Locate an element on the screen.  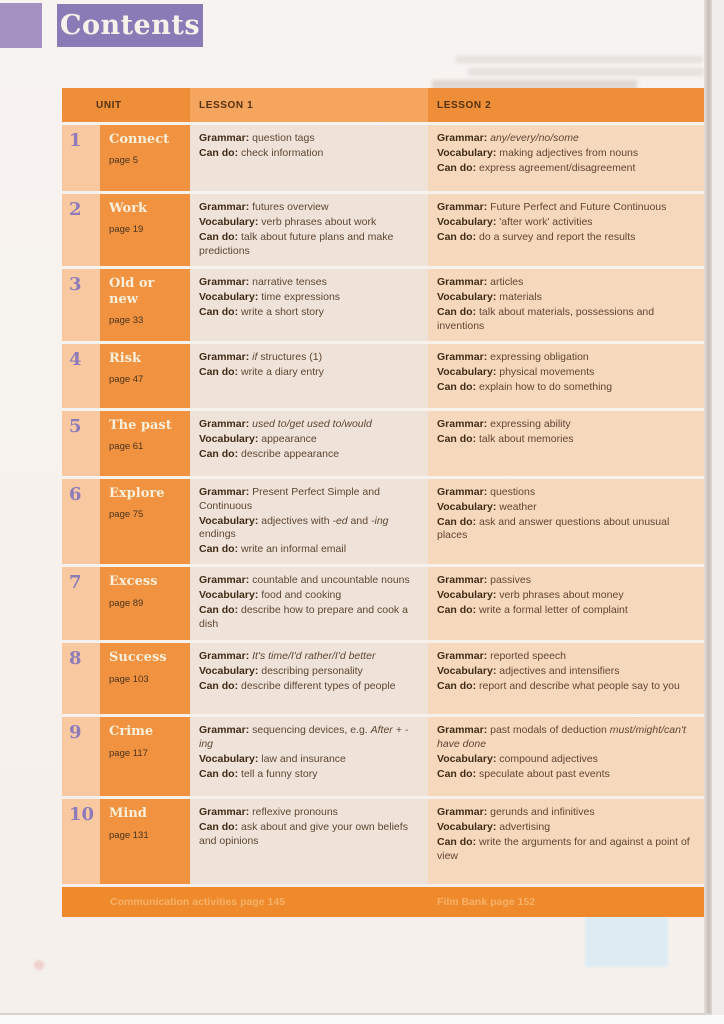
show-through-artifact is located at coordinates (579, 59).